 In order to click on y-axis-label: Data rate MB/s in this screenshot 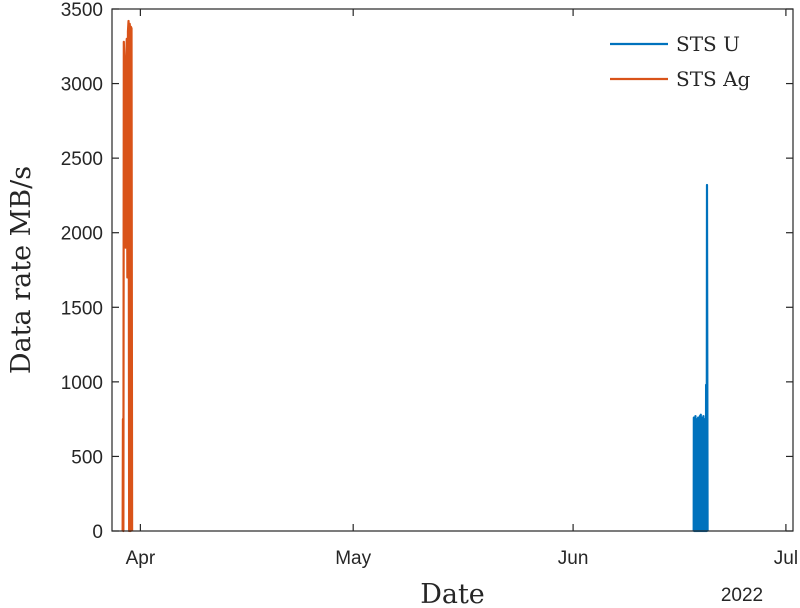, I will do `click(21, 270)`.